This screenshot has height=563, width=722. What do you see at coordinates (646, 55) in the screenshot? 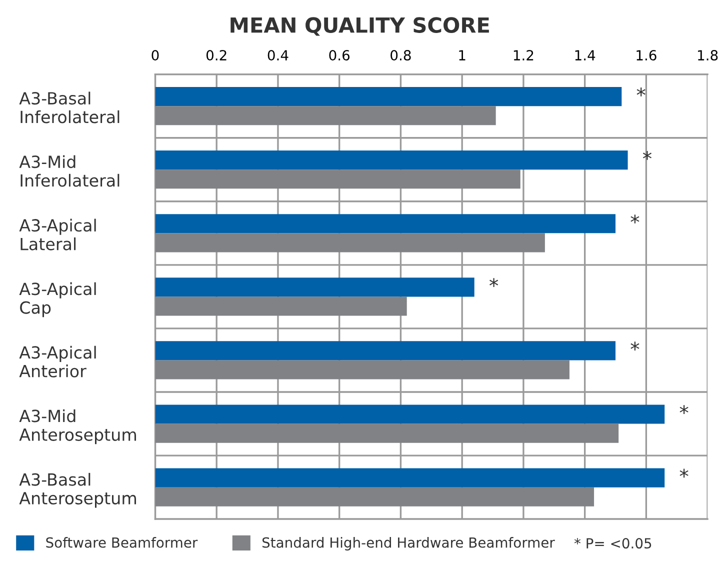
I see `x-tick-label: 1.6` at bounding box center [646, 55].